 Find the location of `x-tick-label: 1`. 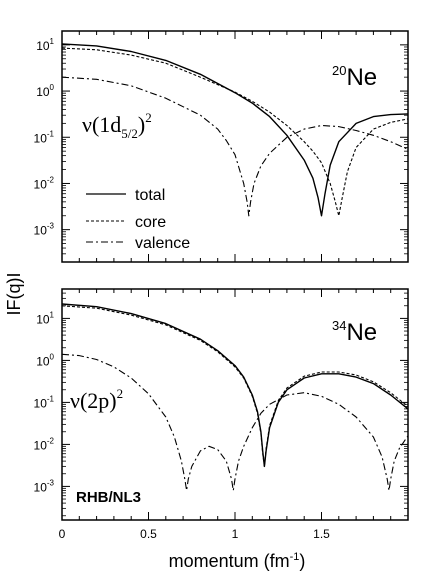

x-tick-label: 1 is located at coordinates (235, 534).